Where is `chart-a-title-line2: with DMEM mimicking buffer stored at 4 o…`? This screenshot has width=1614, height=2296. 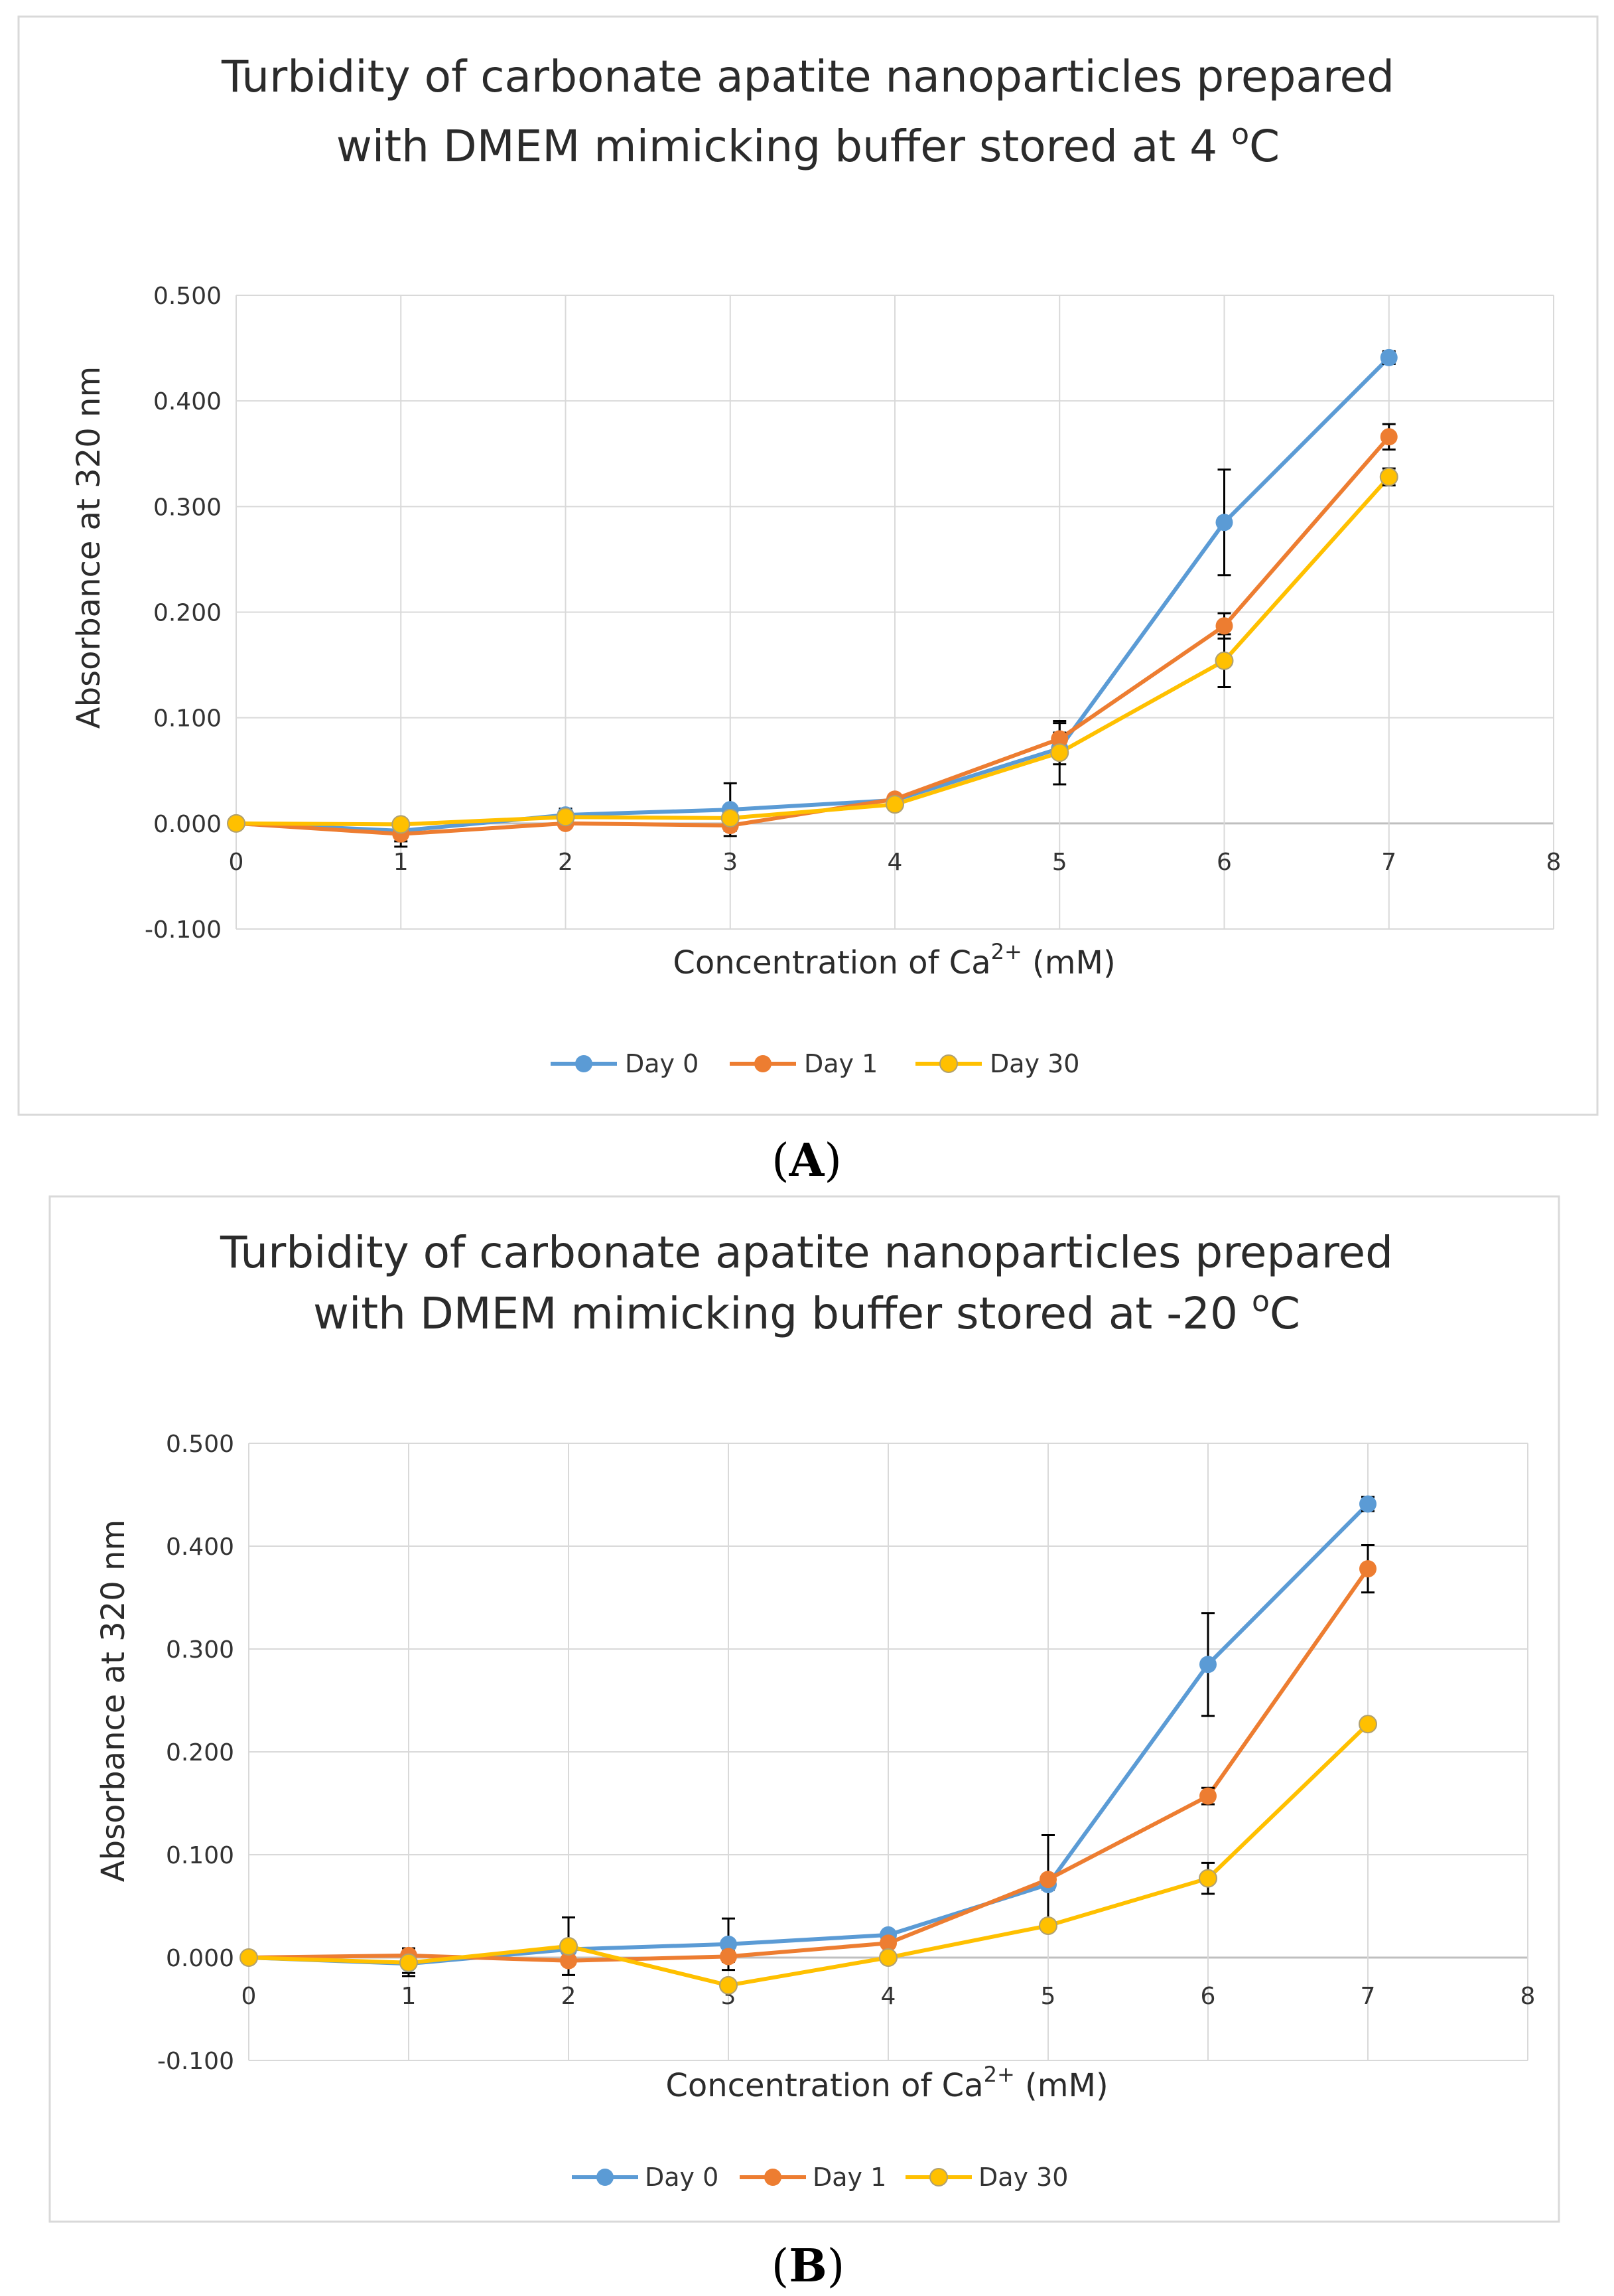 chart-a-title-line2: with DMEM mimicking buffer stored at 4 o… is located at coordinates (808, 144).